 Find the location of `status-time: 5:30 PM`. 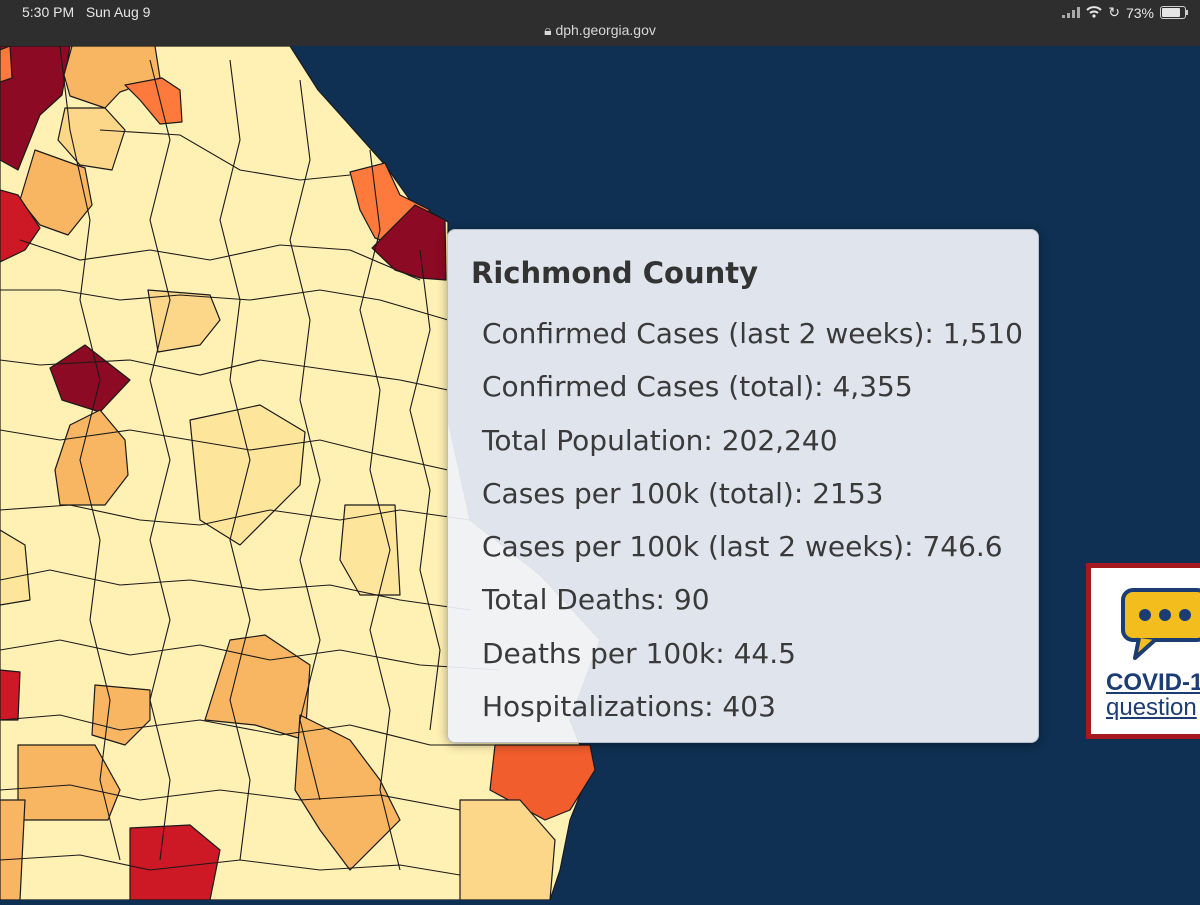

status-time: 5:30 PM is located at coordinates (48, 12).